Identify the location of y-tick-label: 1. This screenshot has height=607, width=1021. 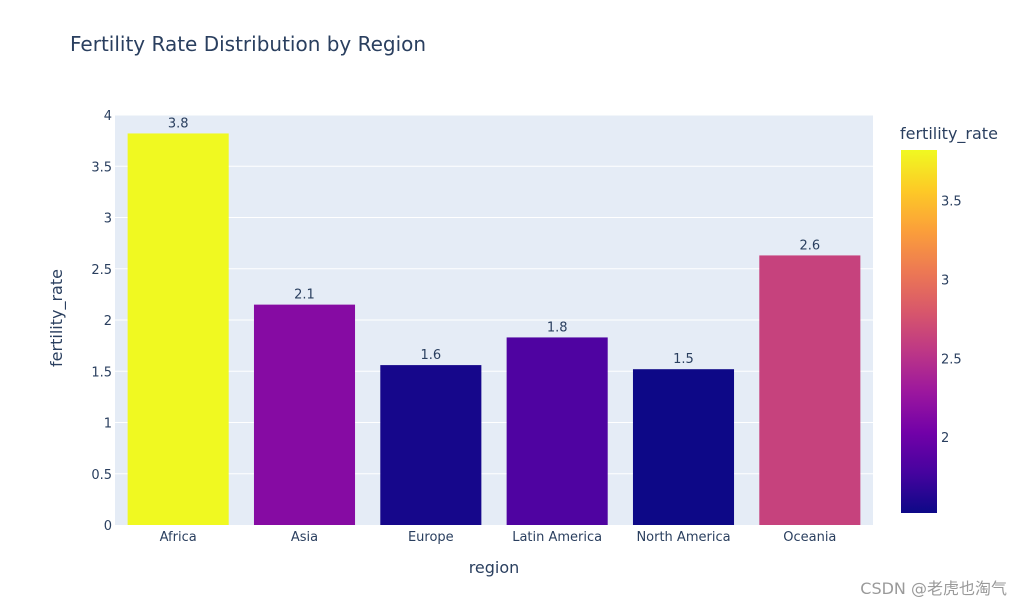
(108, 424).